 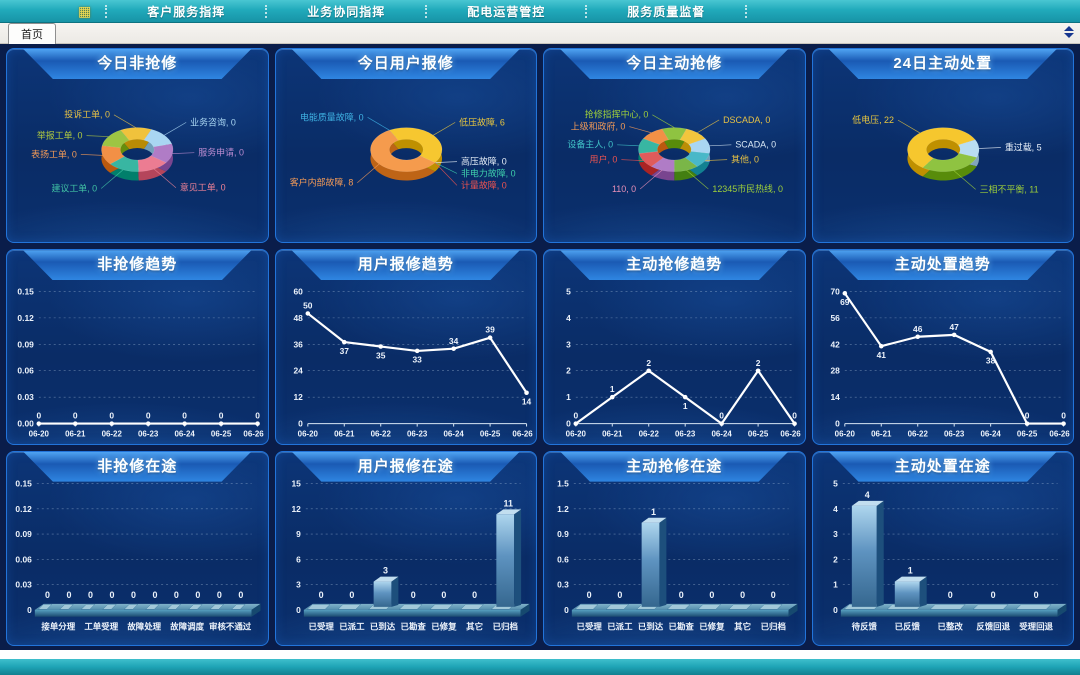 What do you see at coordinates (298, 345) in the screenshot?
I see `svg-text: 36` at bounding box center [298, 345].